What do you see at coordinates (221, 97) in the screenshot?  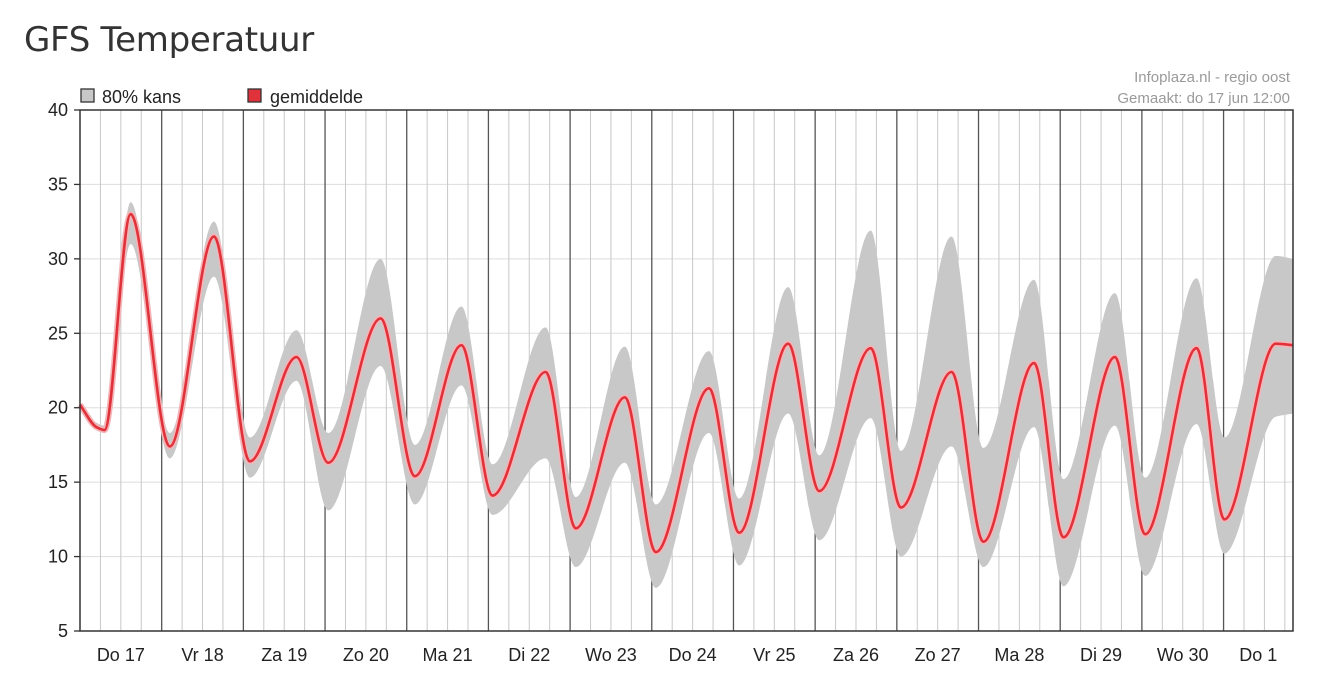 I see `legend: 80% kans gemiddelde` at bounding box center [221, 97].